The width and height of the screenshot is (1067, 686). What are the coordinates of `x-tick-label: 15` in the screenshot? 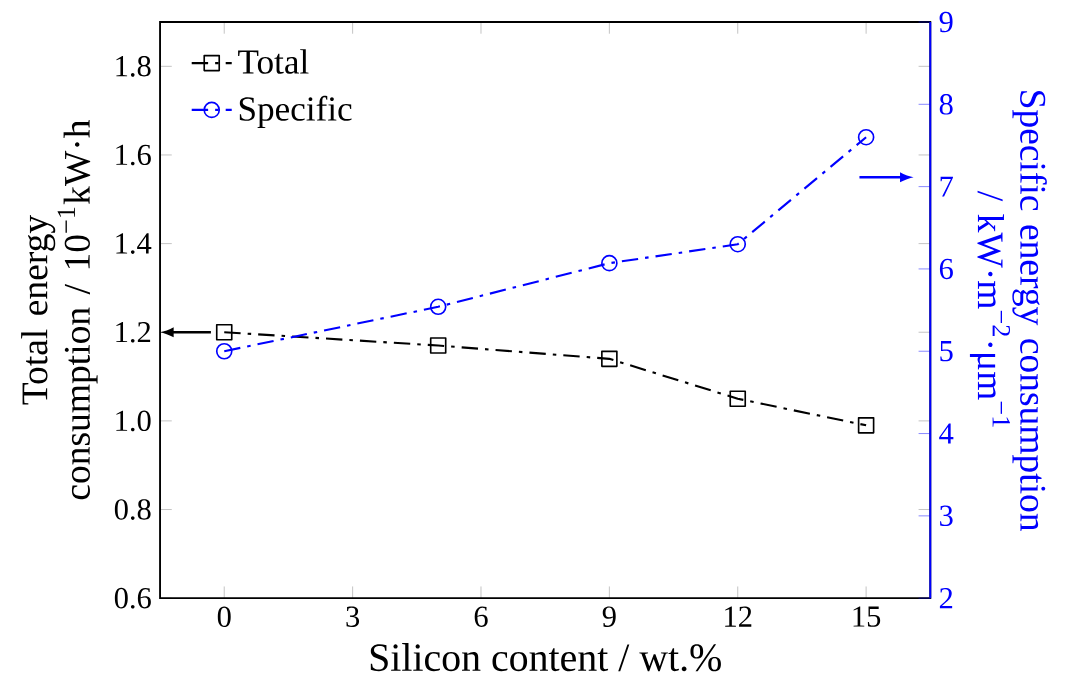 It's located at (867, 616).